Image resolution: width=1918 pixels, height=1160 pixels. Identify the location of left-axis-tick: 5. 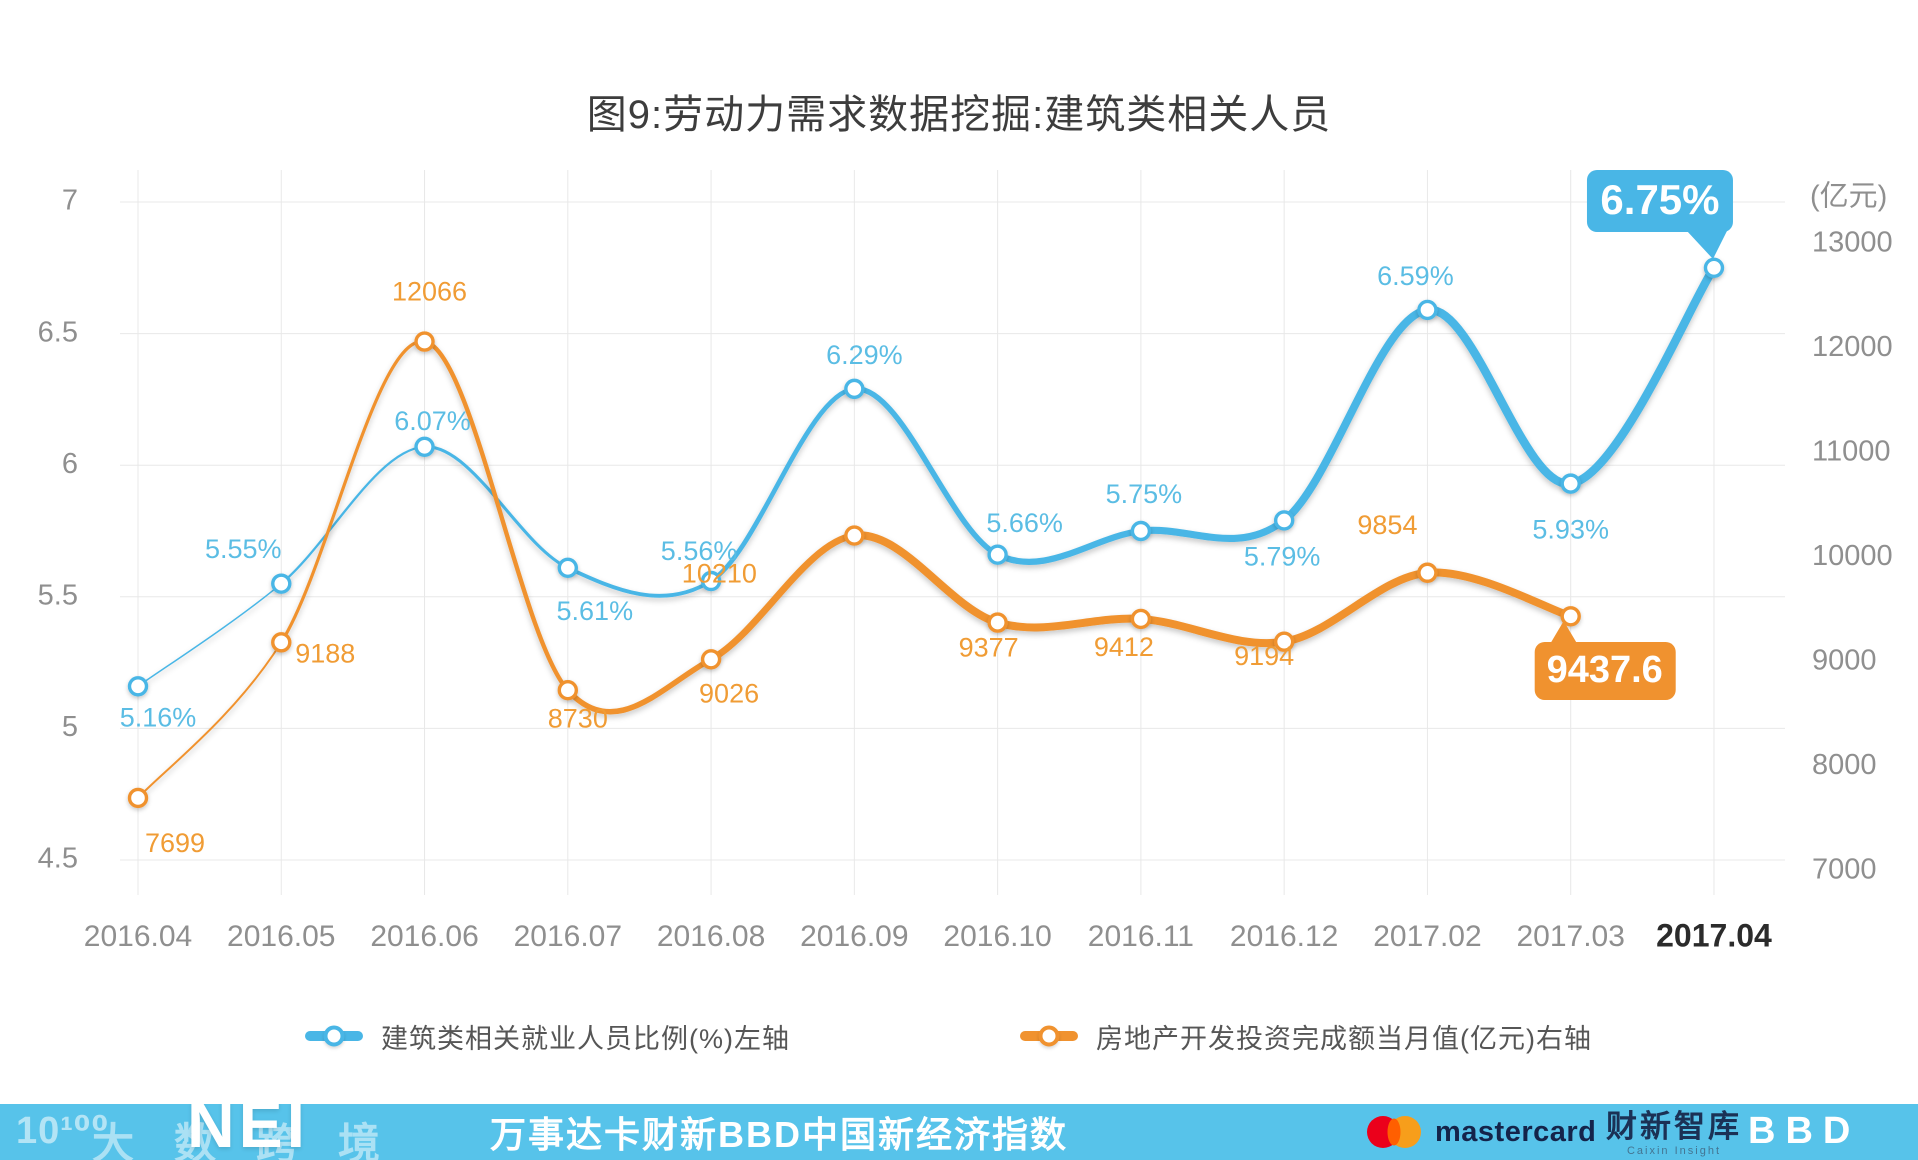
(70, 727).